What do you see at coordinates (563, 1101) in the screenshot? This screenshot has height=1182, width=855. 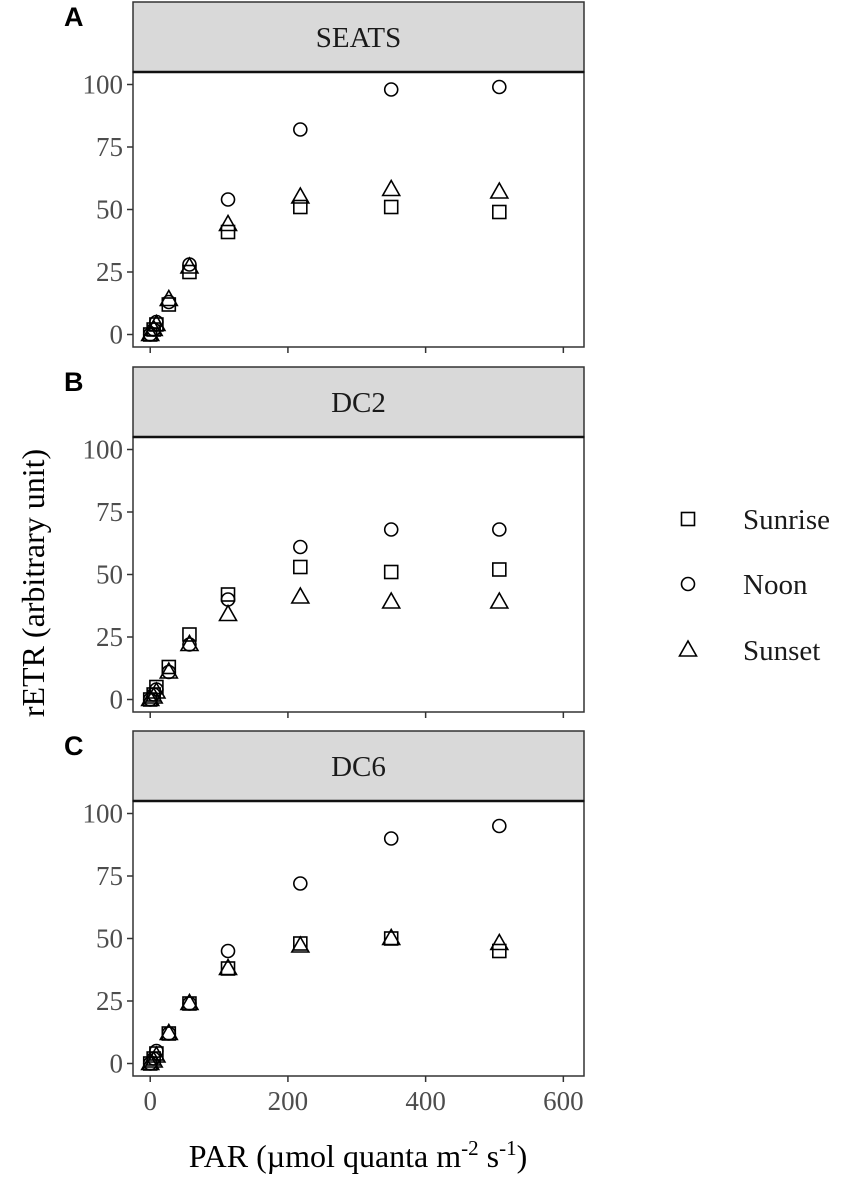 I see `x-tick-label: 600` at bounding box center [563, 1101].